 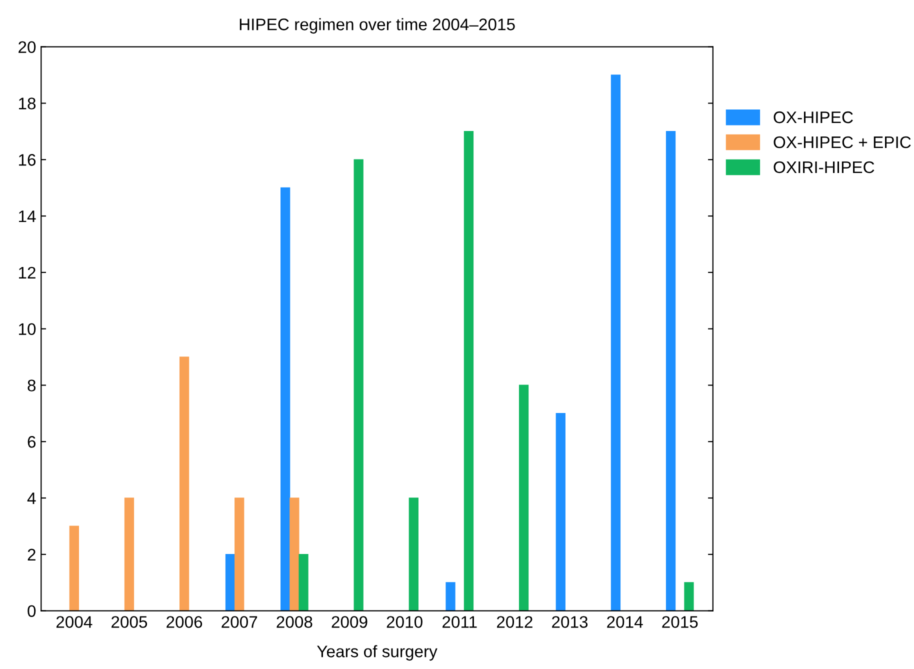 I want to click on x-tick-label: 2012, so click(x=514, y=622).